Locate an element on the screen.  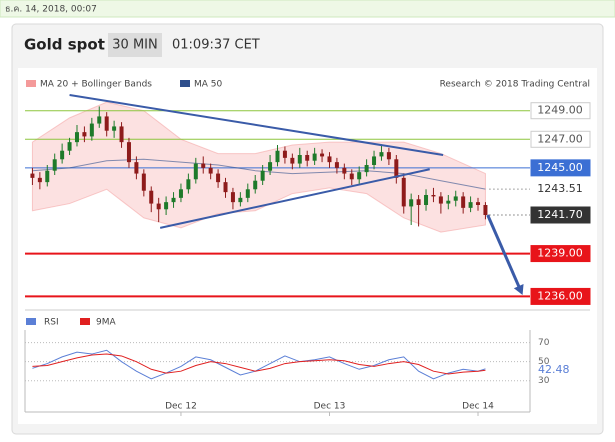
timeframe: 30 MIN is located at coordinates (134, 45).